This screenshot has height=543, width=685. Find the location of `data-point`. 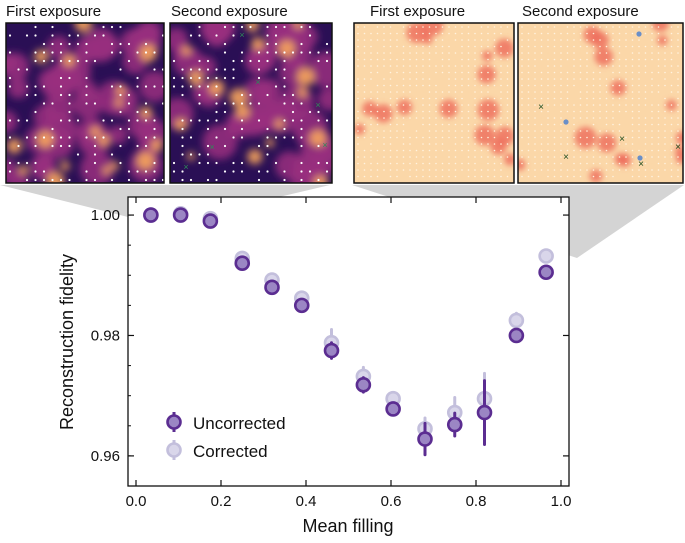

data-point is located at coordinates (393, 409).